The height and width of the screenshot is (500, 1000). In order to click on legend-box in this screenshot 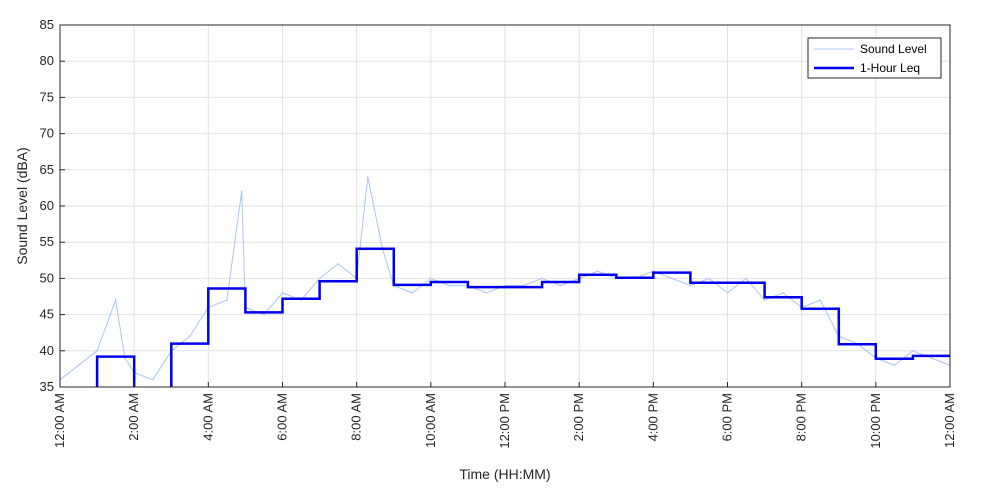, I will do `click(874, 58)`.